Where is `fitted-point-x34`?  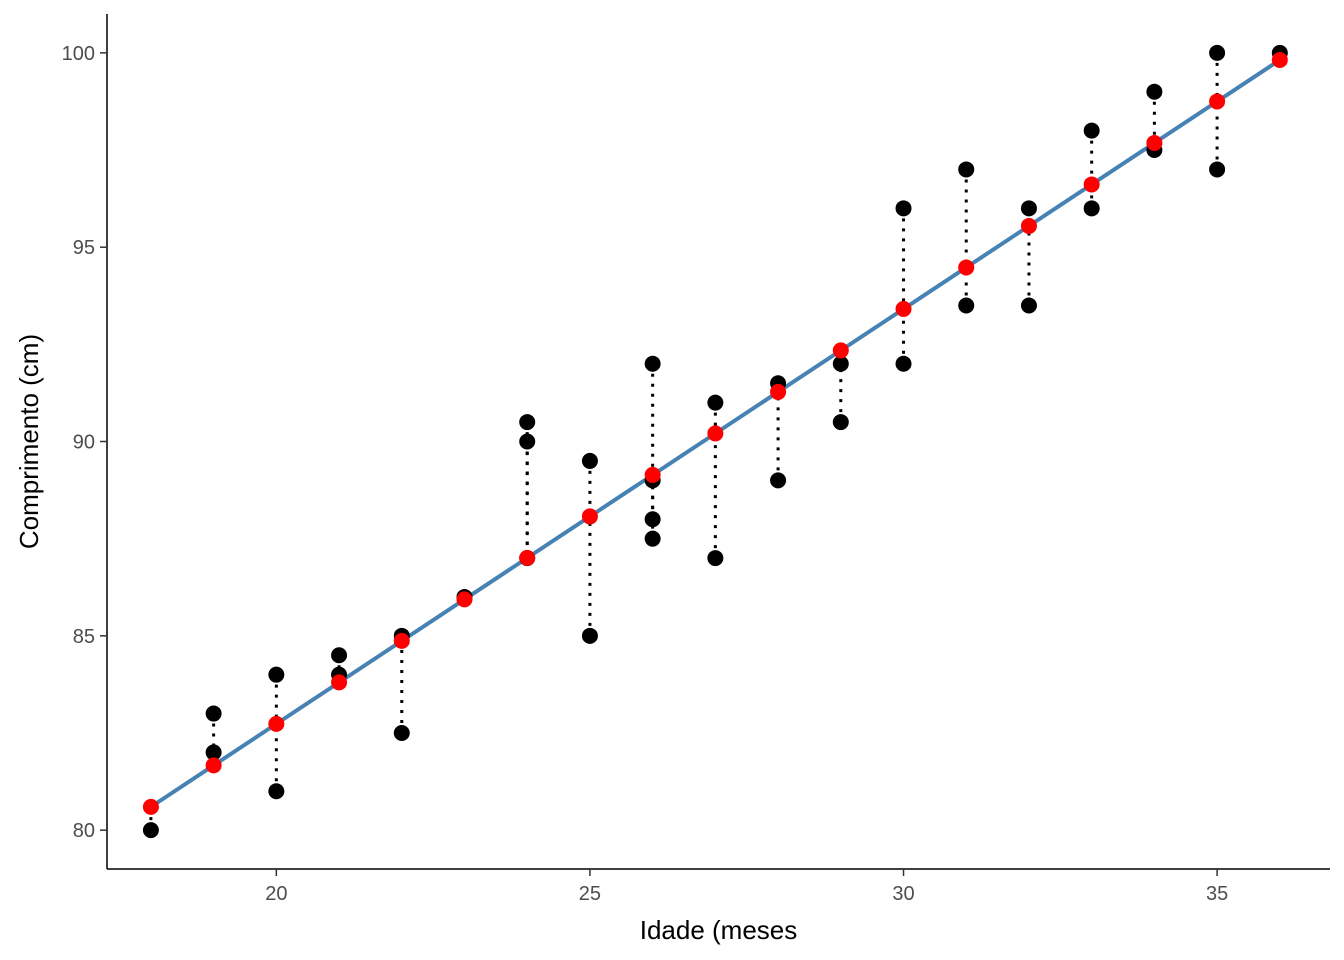
fitted-point-x34 is located at coordinates (1154, 142).